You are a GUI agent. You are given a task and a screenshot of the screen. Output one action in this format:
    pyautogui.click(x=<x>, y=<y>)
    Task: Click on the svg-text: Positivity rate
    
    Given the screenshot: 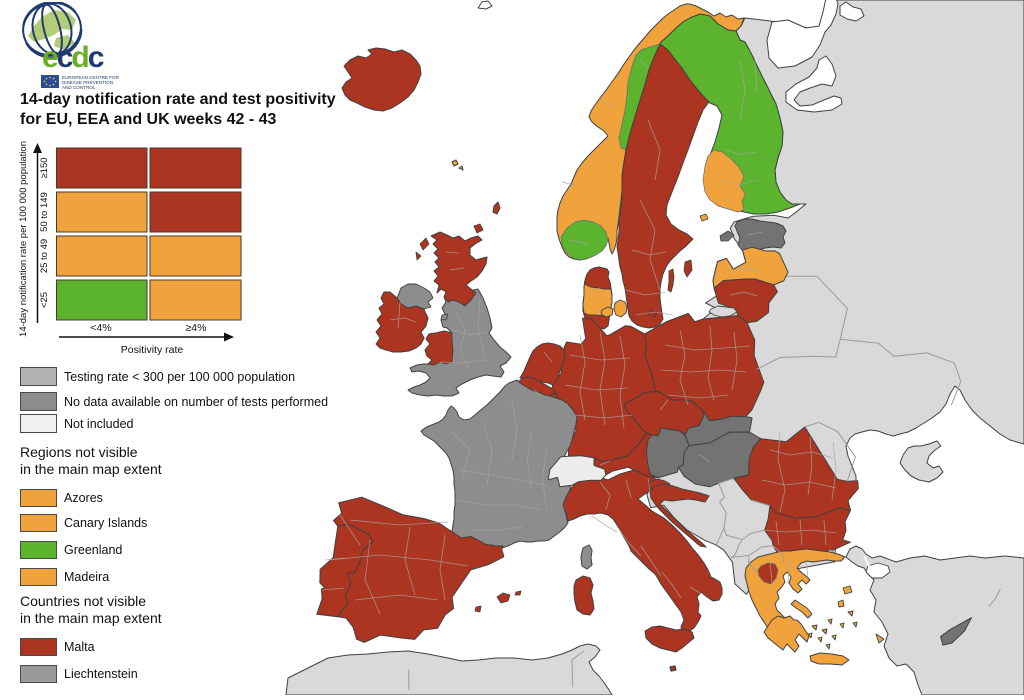 What is the action you would take?
    pyautogui.click(x=152, y=350)
    